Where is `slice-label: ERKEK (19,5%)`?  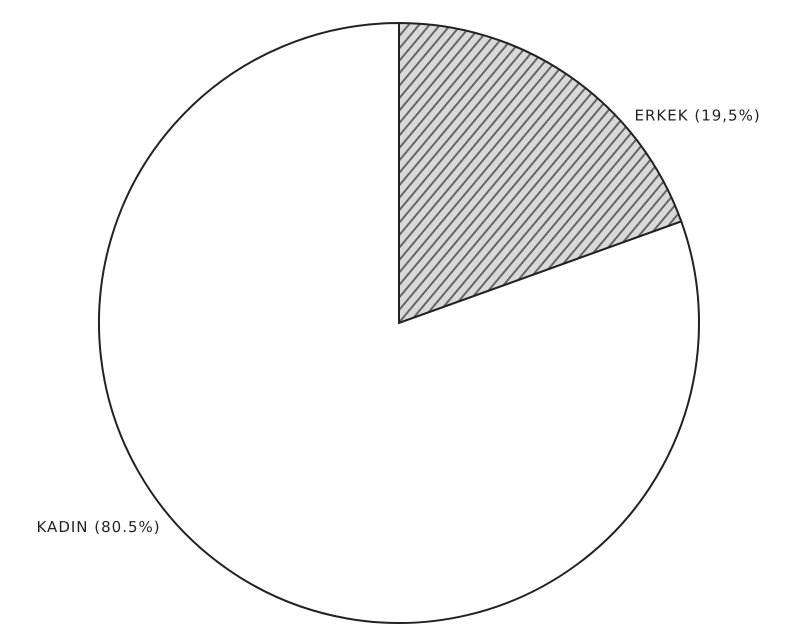
slice-label: ERKEK (19,5%) is located at coordinates (697, 115).